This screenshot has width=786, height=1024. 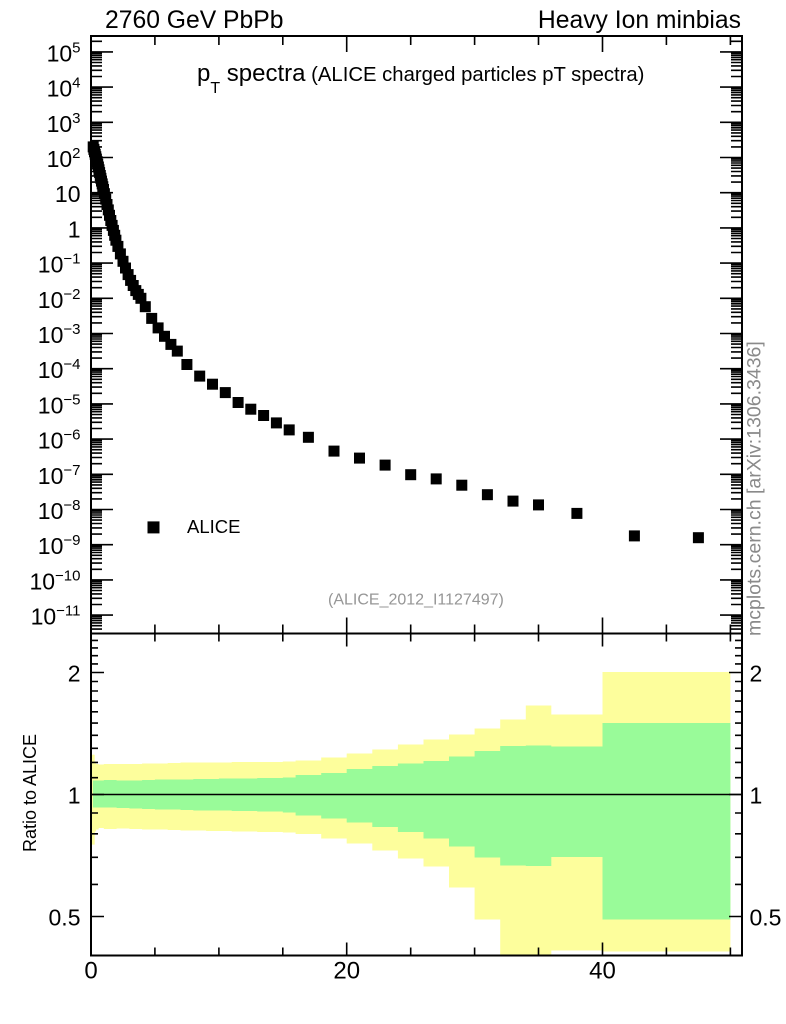 What do you see at coordinates (213, 526) in the screenshot?
I see `svg-text: ALICE` at bounding box center [213, 526].